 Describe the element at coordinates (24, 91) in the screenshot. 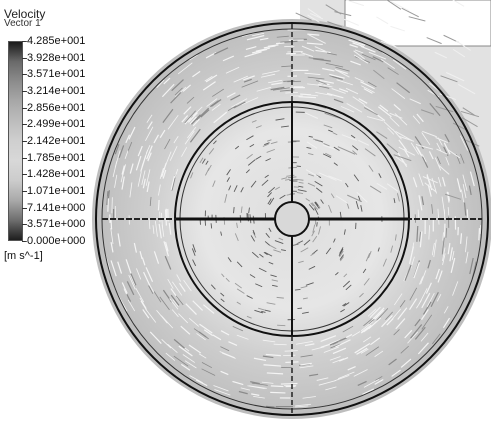

I see `legend-tick-mark` at that location.